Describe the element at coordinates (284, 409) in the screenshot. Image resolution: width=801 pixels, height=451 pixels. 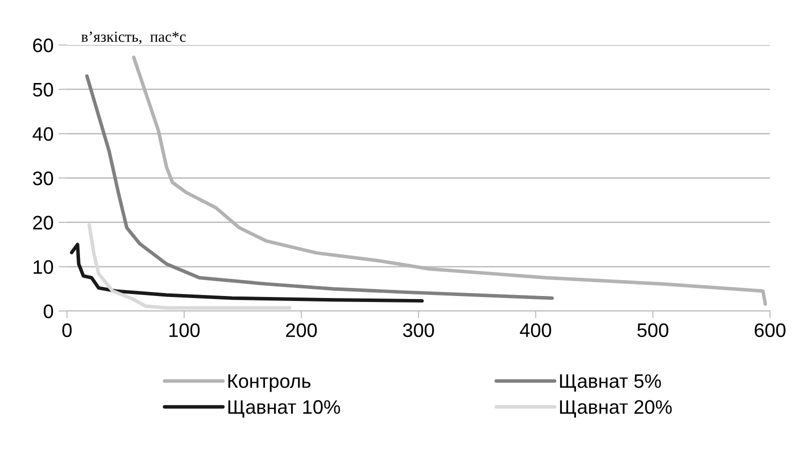
I see `legend-label: Щавнат 10%` at that location.